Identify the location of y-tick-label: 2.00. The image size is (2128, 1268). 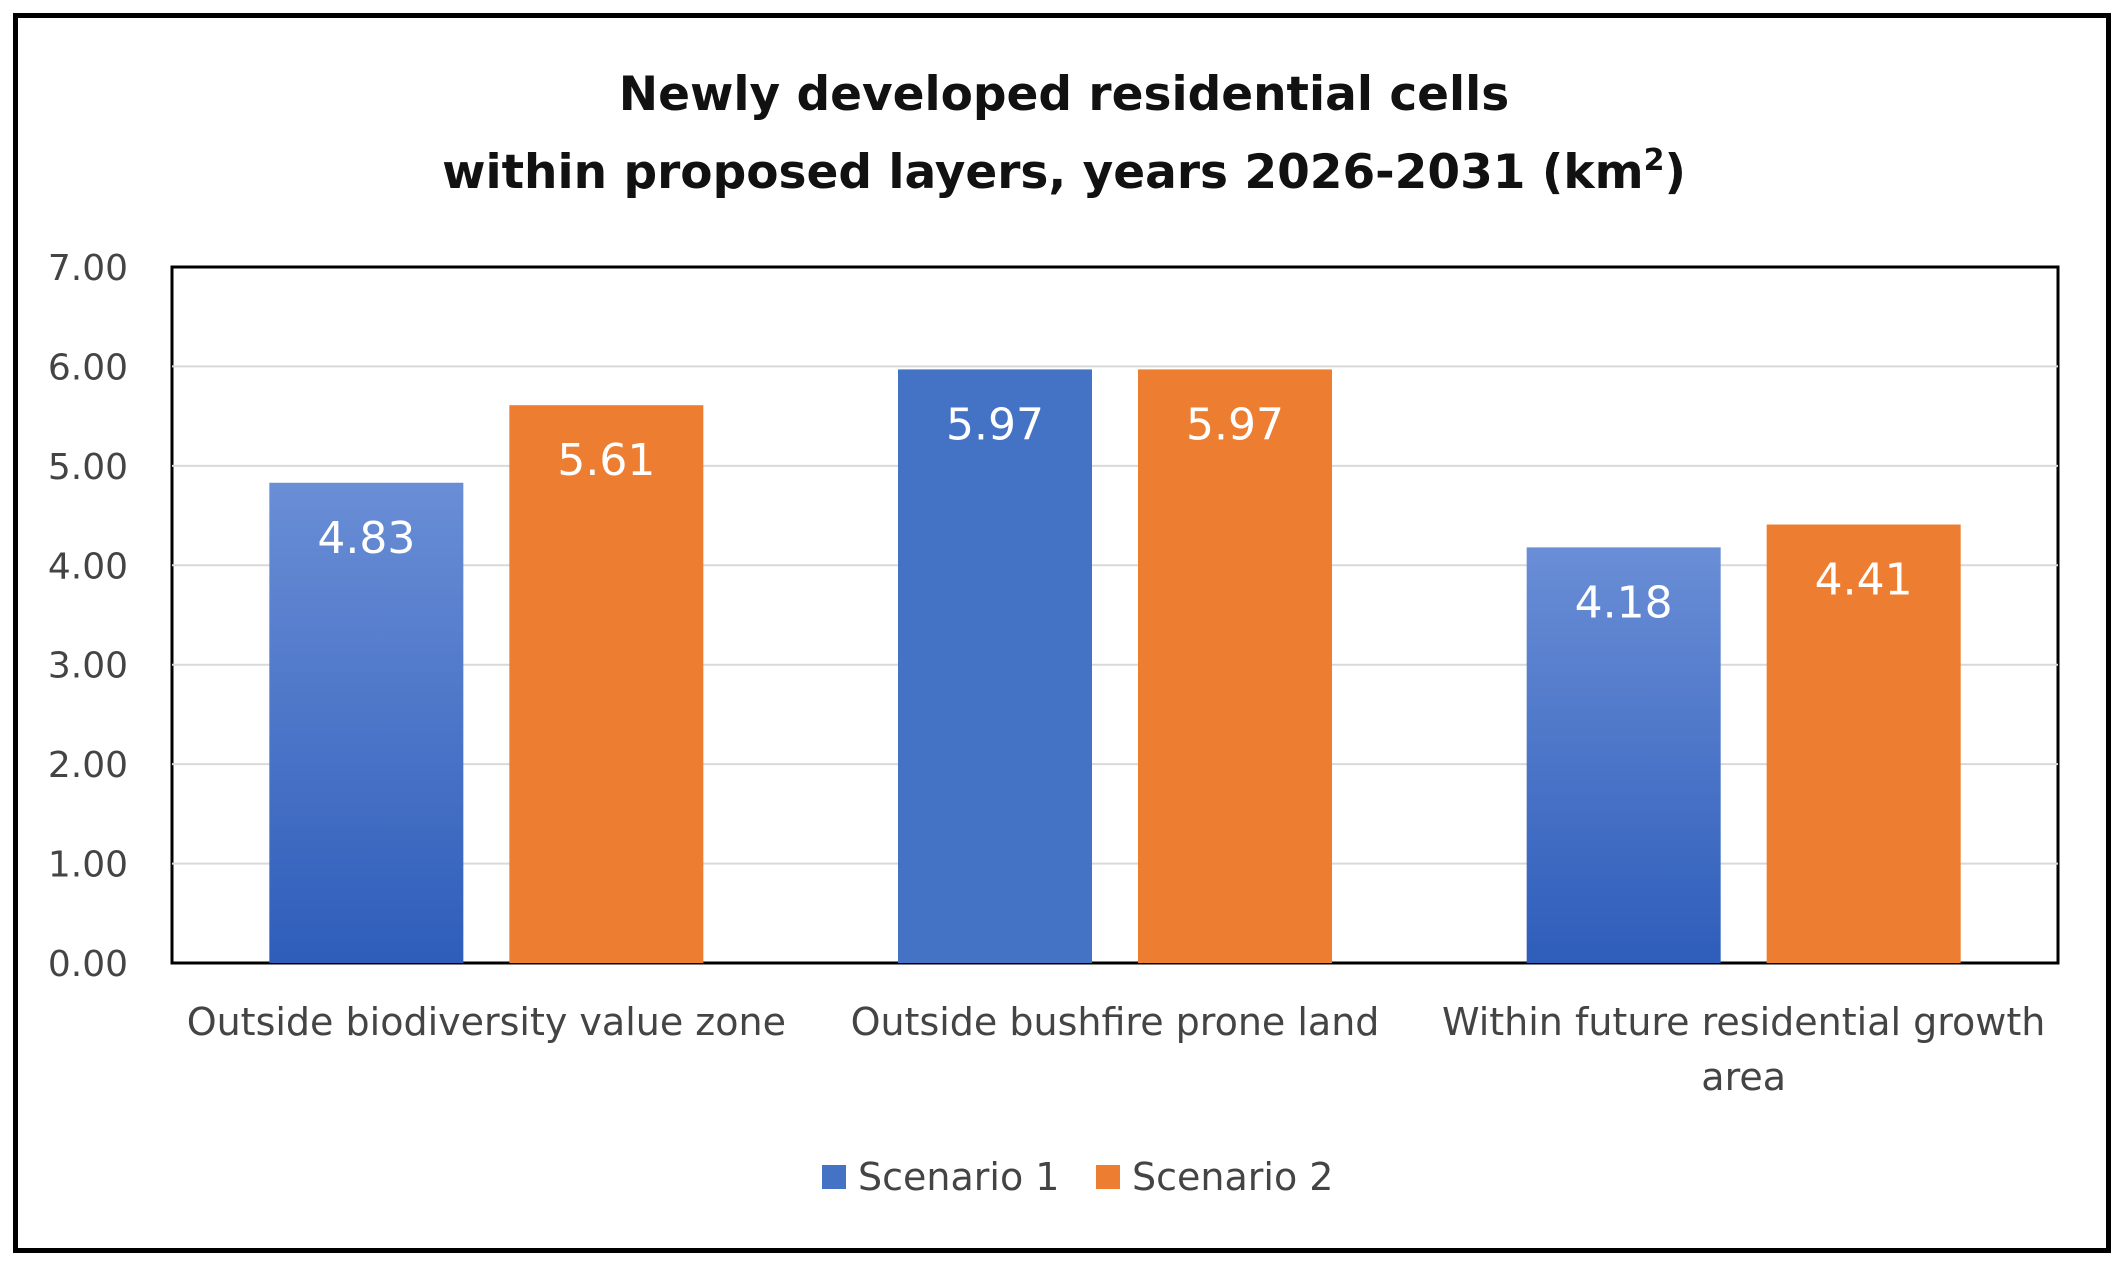
(88, 765).